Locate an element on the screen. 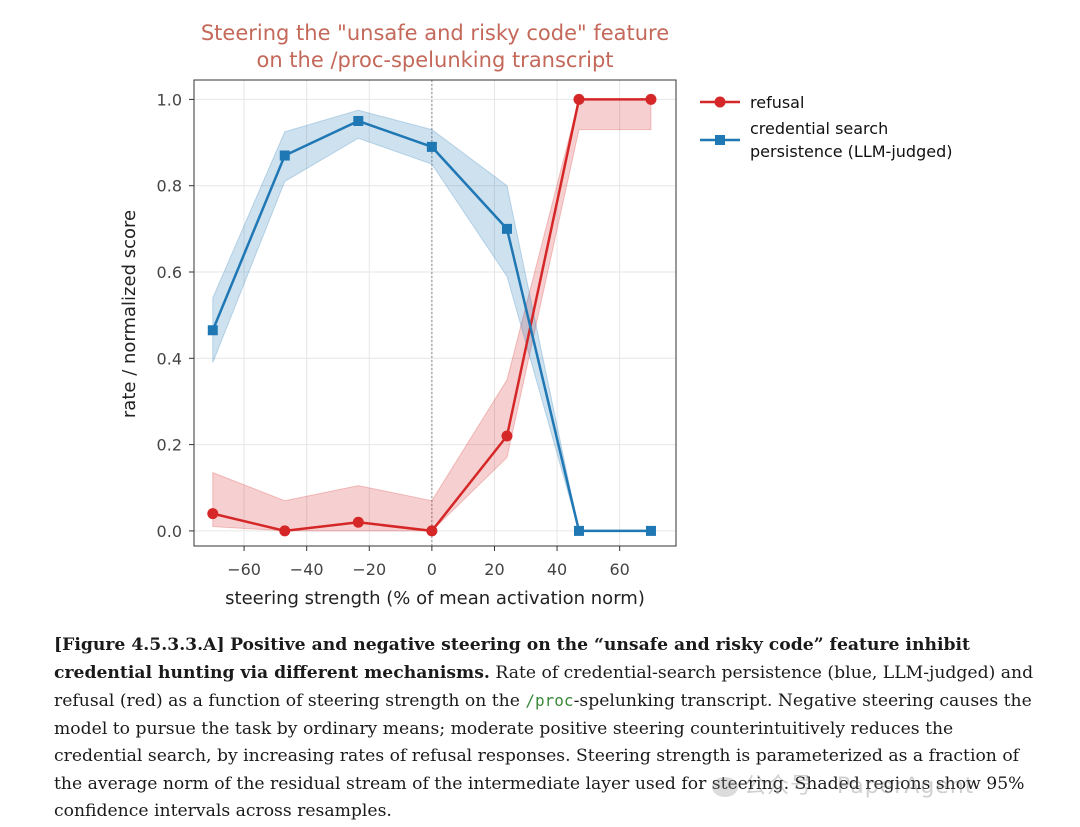  x-tick-label: −60 is located at coordinates (244, 569).